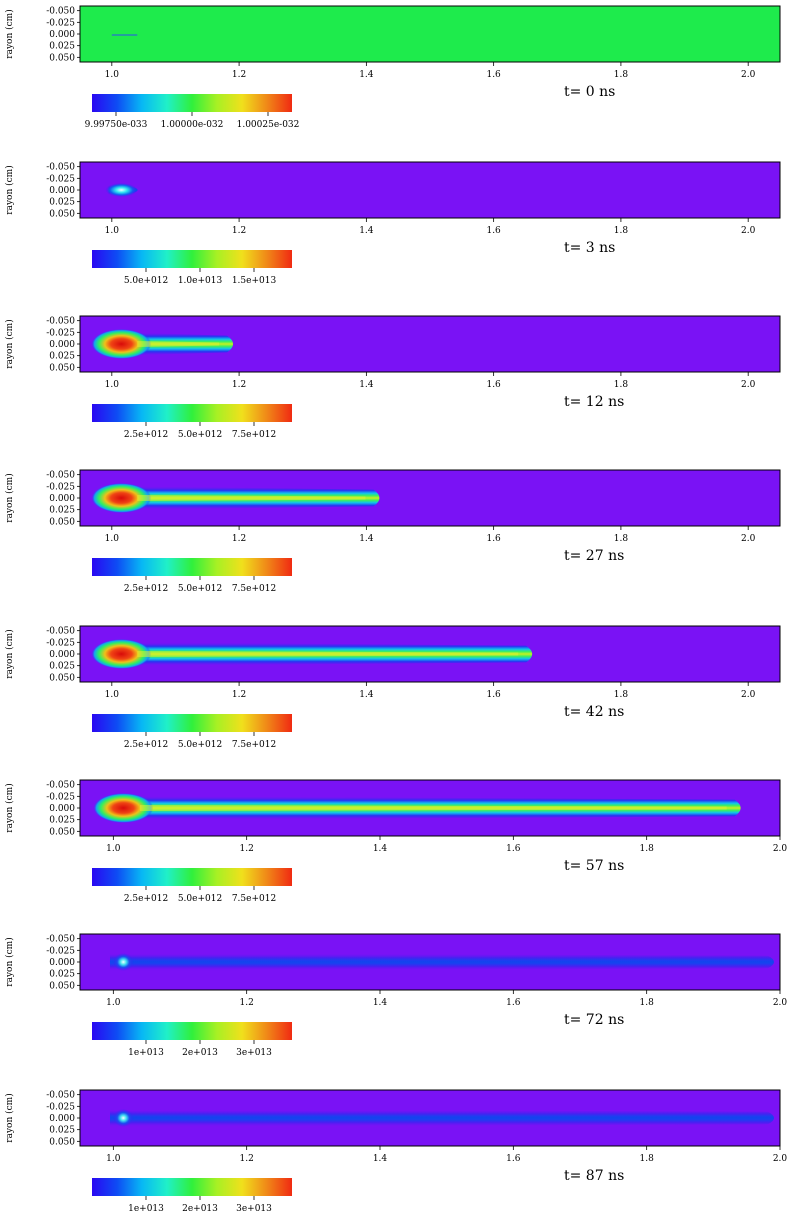 This screenshot has height=1229, width=787. I want to click on colorbar-tick-label-2-2: 7.5e+012, so click(254, 435).